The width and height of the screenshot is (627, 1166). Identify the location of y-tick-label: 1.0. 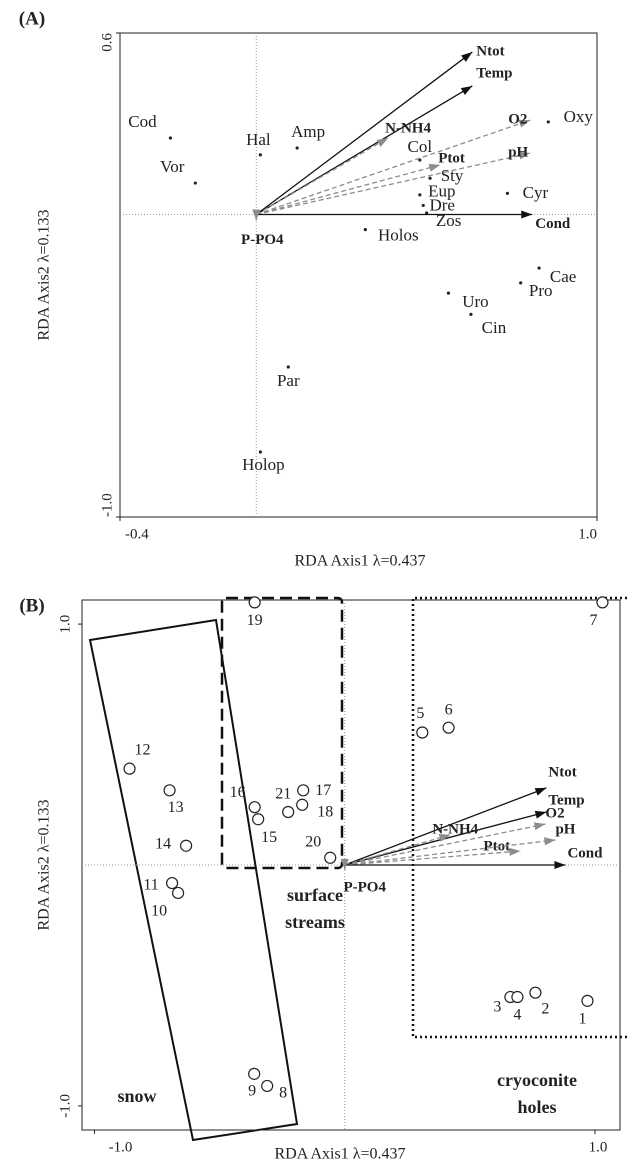
(65, 624).